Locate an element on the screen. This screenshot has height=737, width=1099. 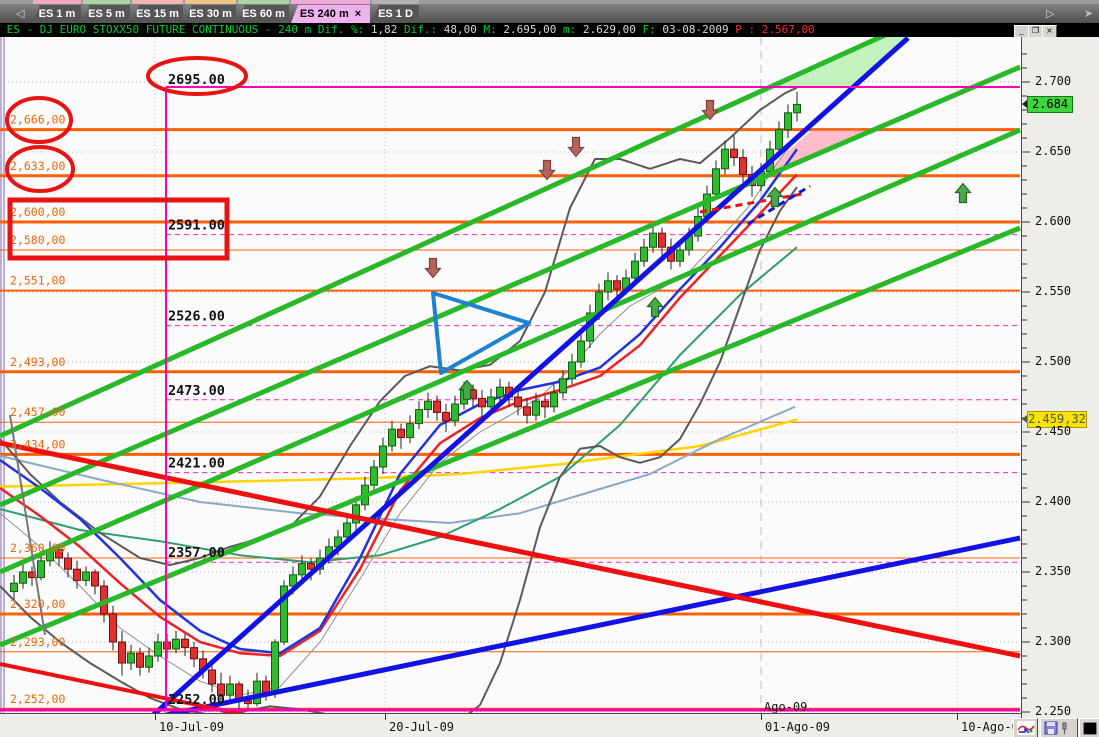
orange-price-label: 2,551,00 is located at coordinates (37, 281).